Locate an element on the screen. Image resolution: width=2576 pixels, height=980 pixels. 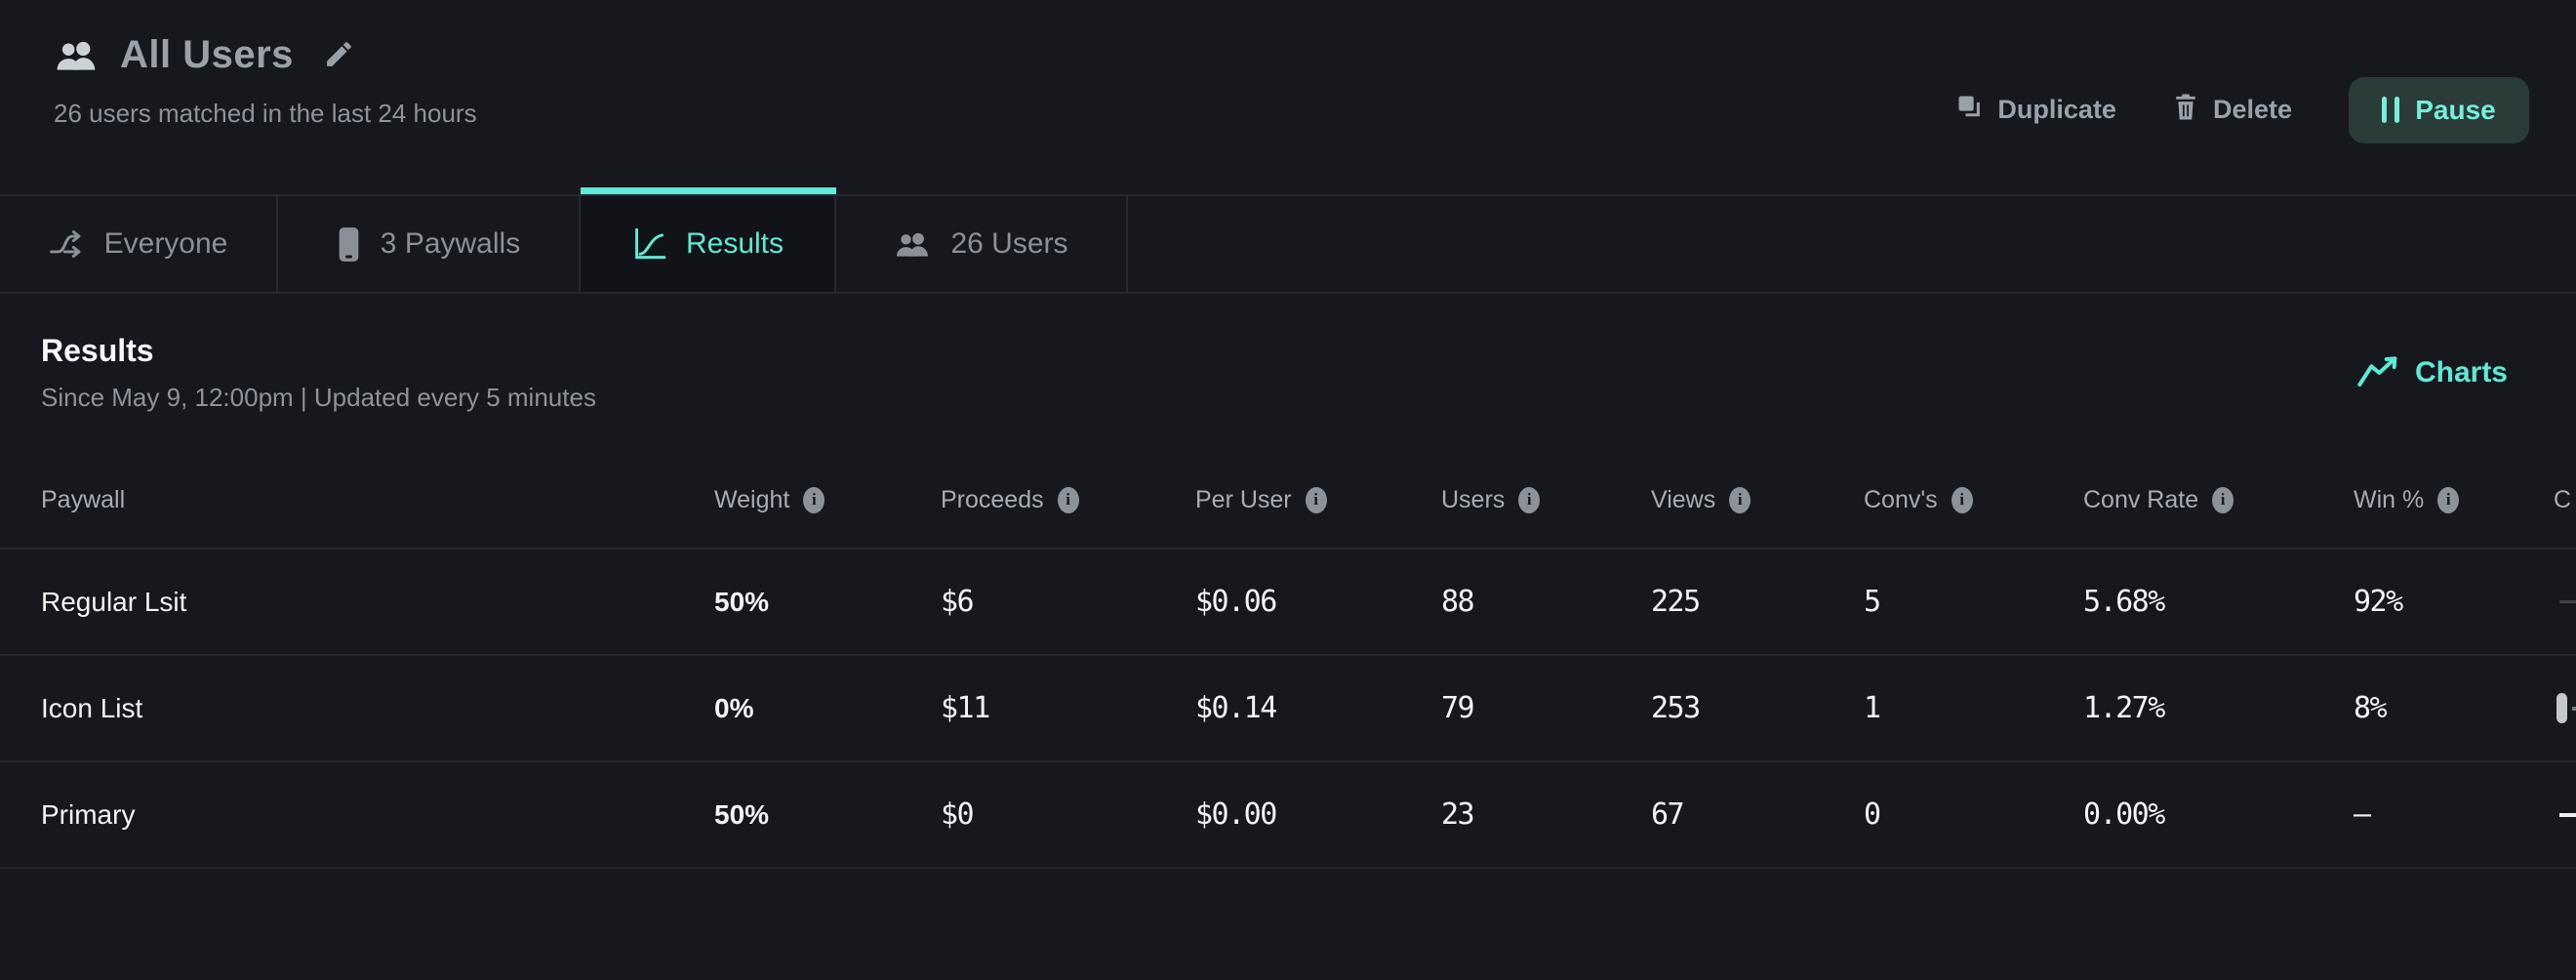
delete-button: Delete is located at coordinates (2232, 111).